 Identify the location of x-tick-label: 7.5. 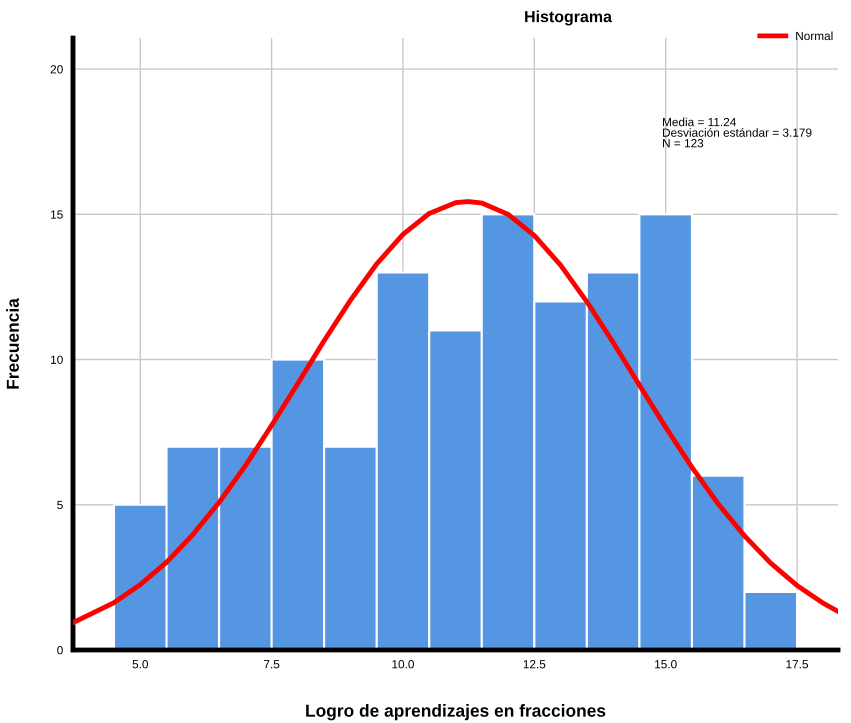
(272, 664).